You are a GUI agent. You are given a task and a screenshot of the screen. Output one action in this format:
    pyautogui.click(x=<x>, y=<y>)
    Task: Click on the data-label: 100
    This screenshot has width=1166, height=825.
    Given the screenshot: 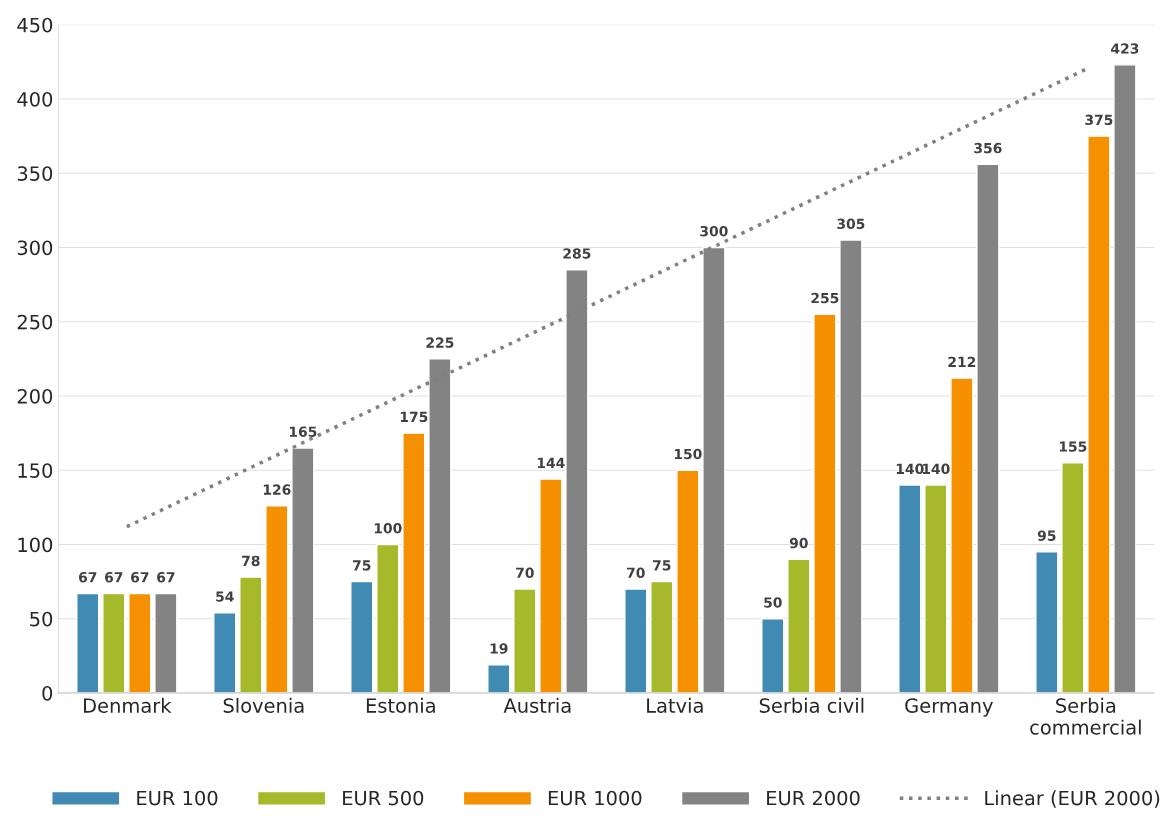 What is the action you would take?
    pyautogui.click(x=388, y=528)
    